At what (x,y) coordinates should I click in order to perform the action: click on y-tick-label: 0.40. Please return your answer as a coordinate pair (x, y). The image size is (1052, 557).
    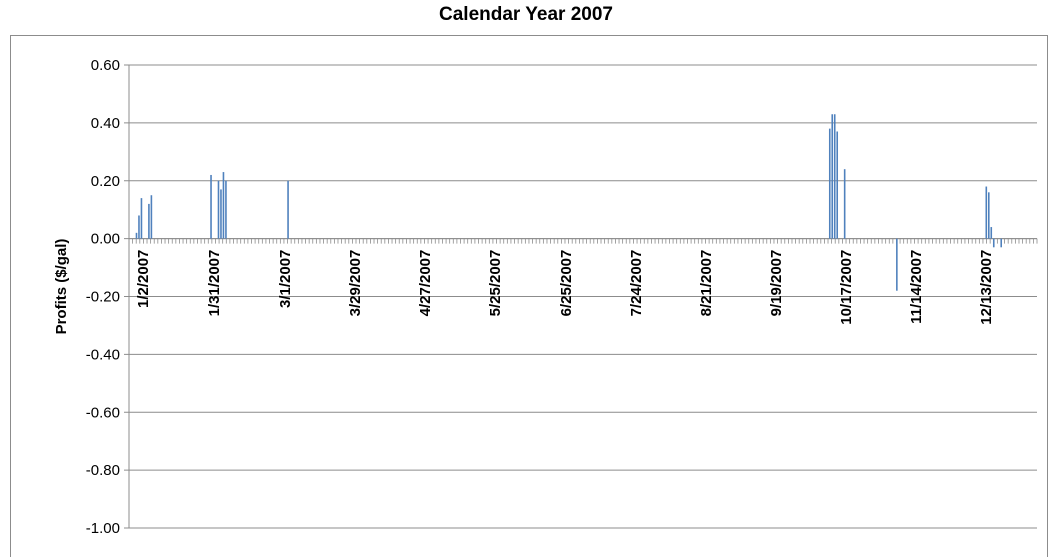
    Looking at the image, I should click on (105, 123).